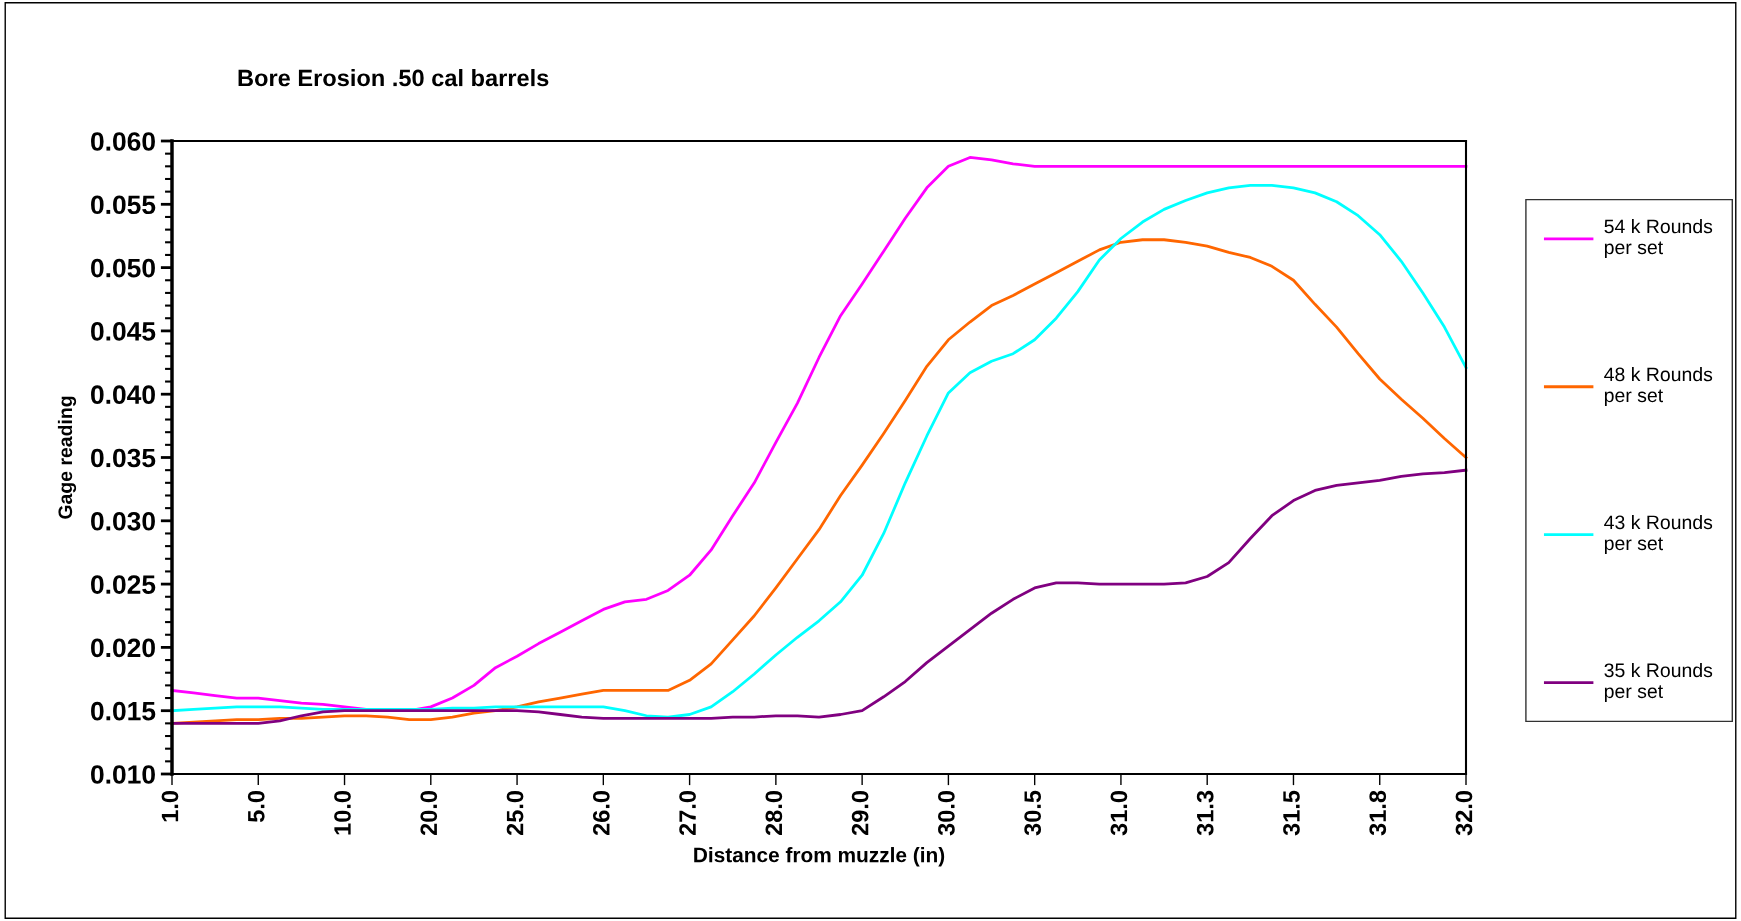 The height and width of the screenshot is (921, 1741). What do you see at coordinates (123, 205) in the screenshot?
I see `y-tick-label: 0.055` at bounding box center [123, 205].